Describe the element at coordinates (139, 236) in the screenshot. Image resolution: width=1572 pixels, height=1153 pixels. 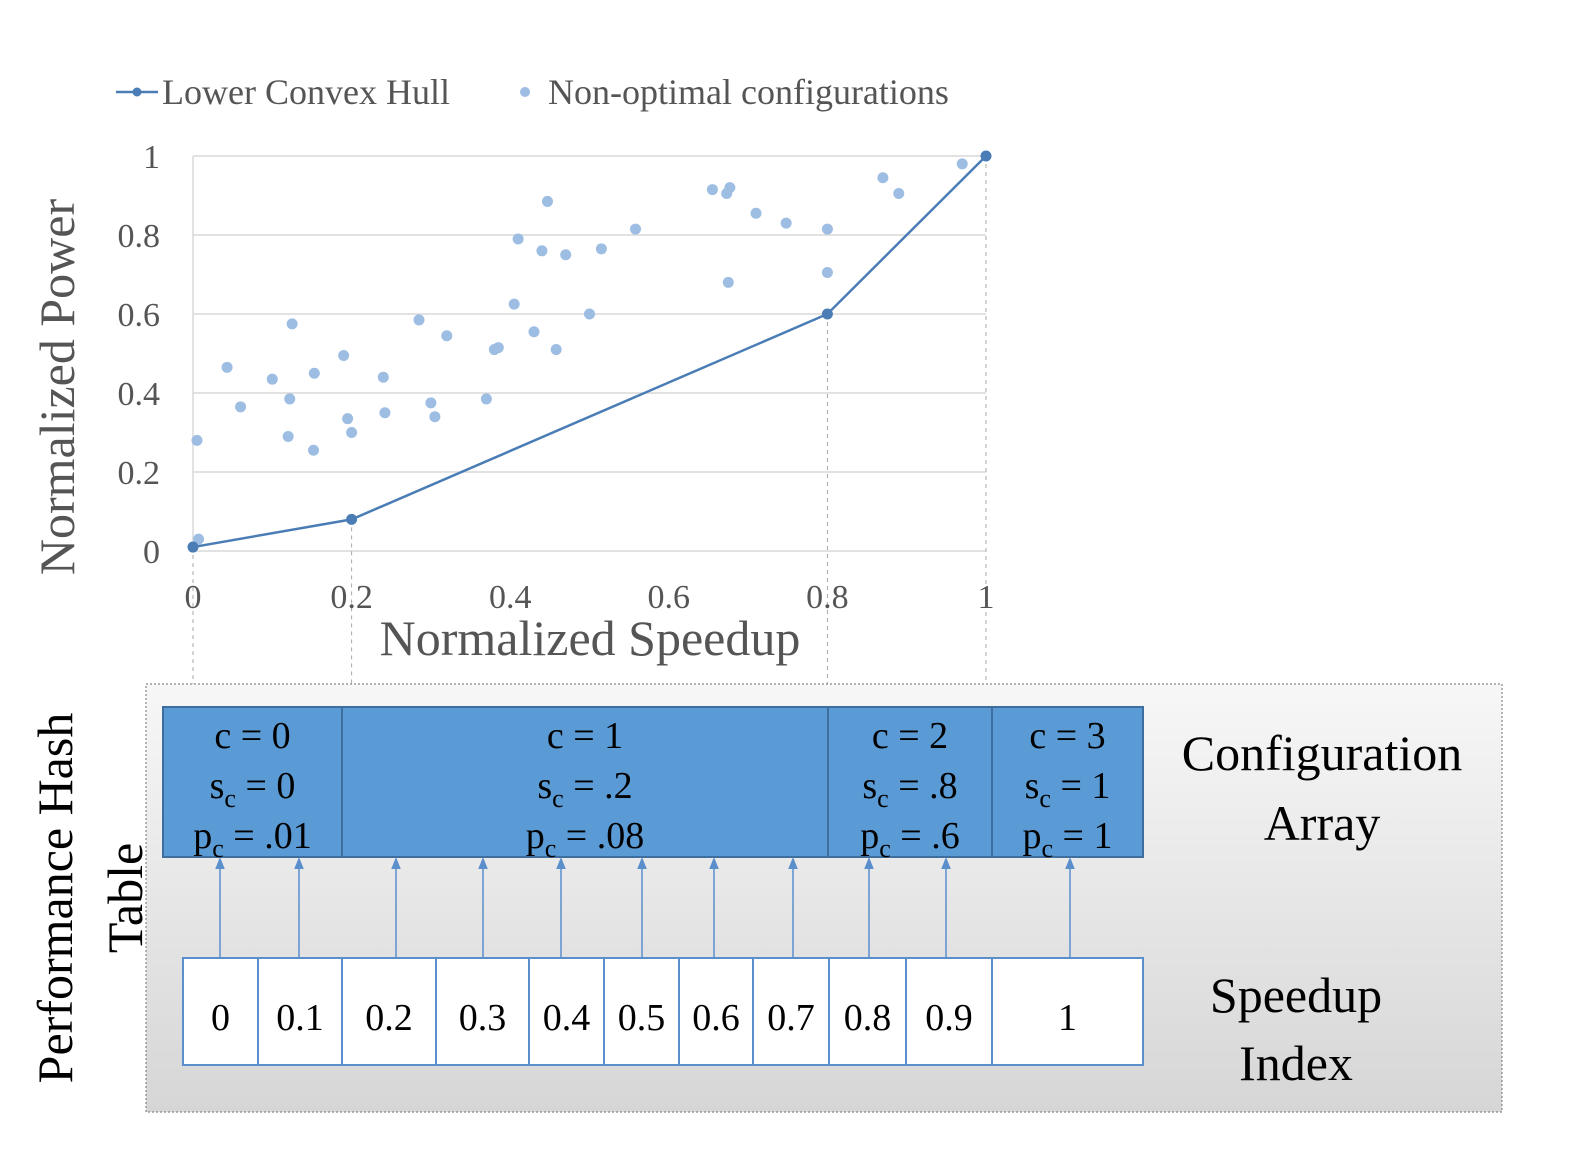
I see `y-tick-label: 0.8` at that location.